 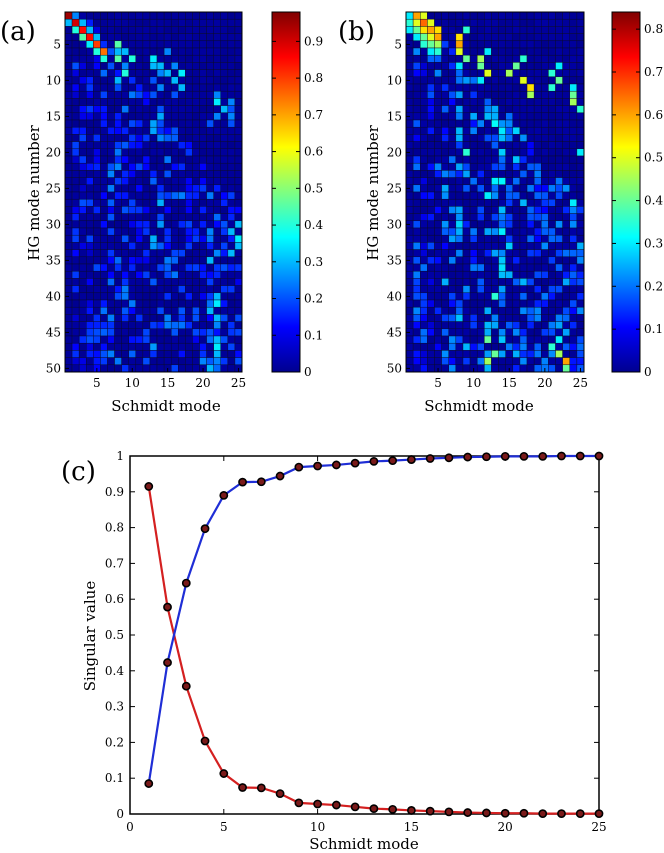 What do you see at coordinates (114, 635) in the screenshot?
I see `y-tick-label: 0.5` at bounding box center [114, 635].